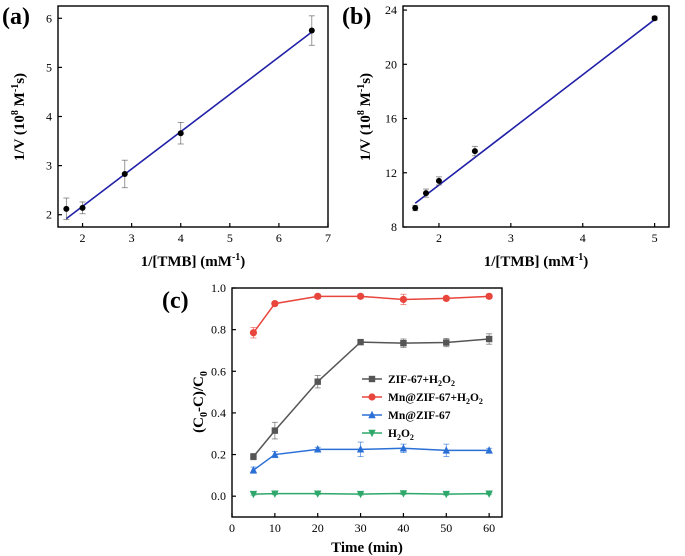 The image size is (685, 556). I want to click on legend-label: Mn@ZIF-67+H2O2, so click(435, 399).